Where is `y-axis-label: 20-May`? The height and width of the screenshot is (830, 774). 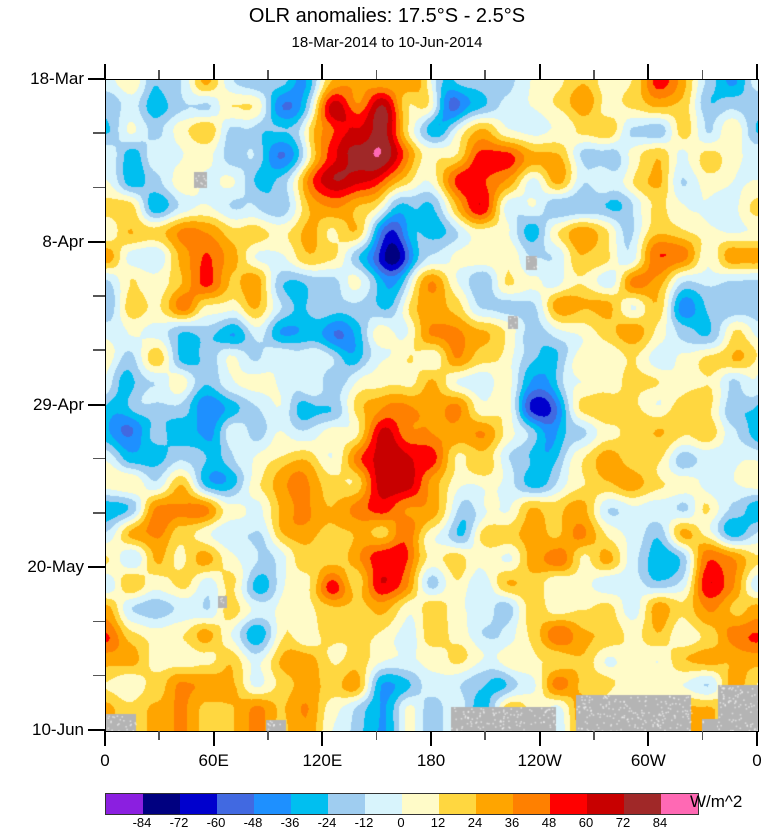
y-axis-label: 20-May is located at coordinates (55, 567).